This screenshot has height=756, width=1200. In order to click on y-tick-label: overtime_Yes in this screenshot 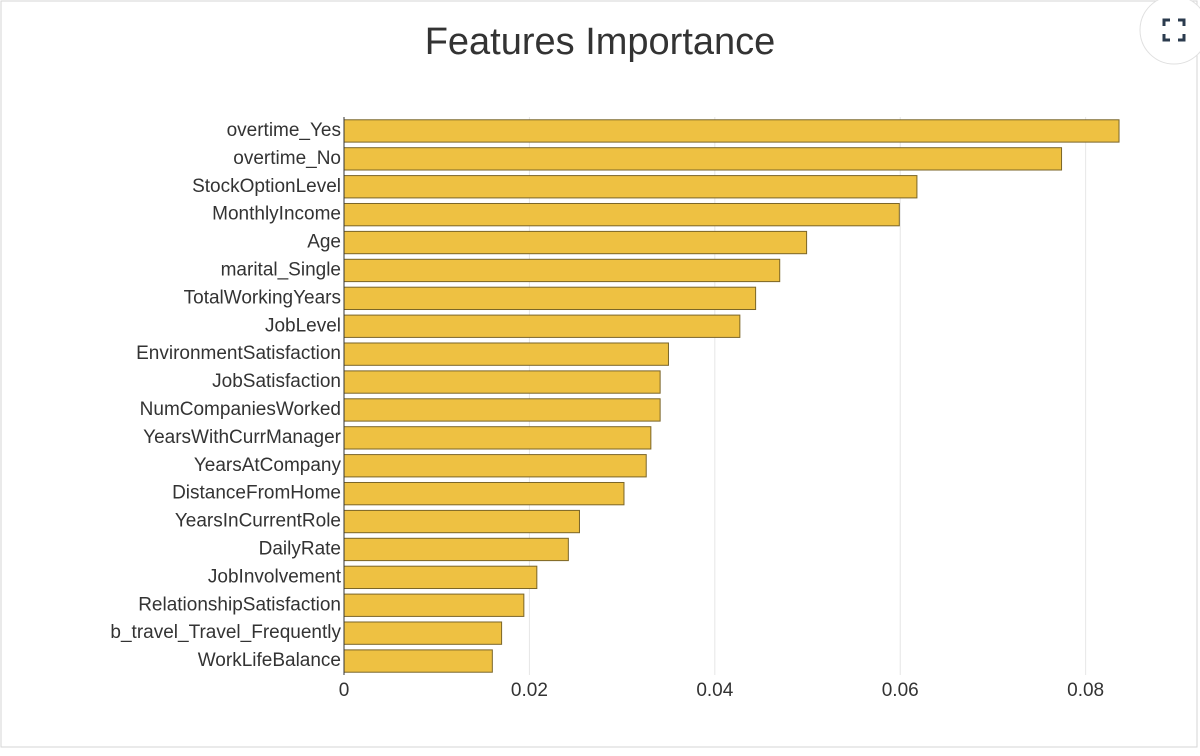, I will do `click(284, 130)`.